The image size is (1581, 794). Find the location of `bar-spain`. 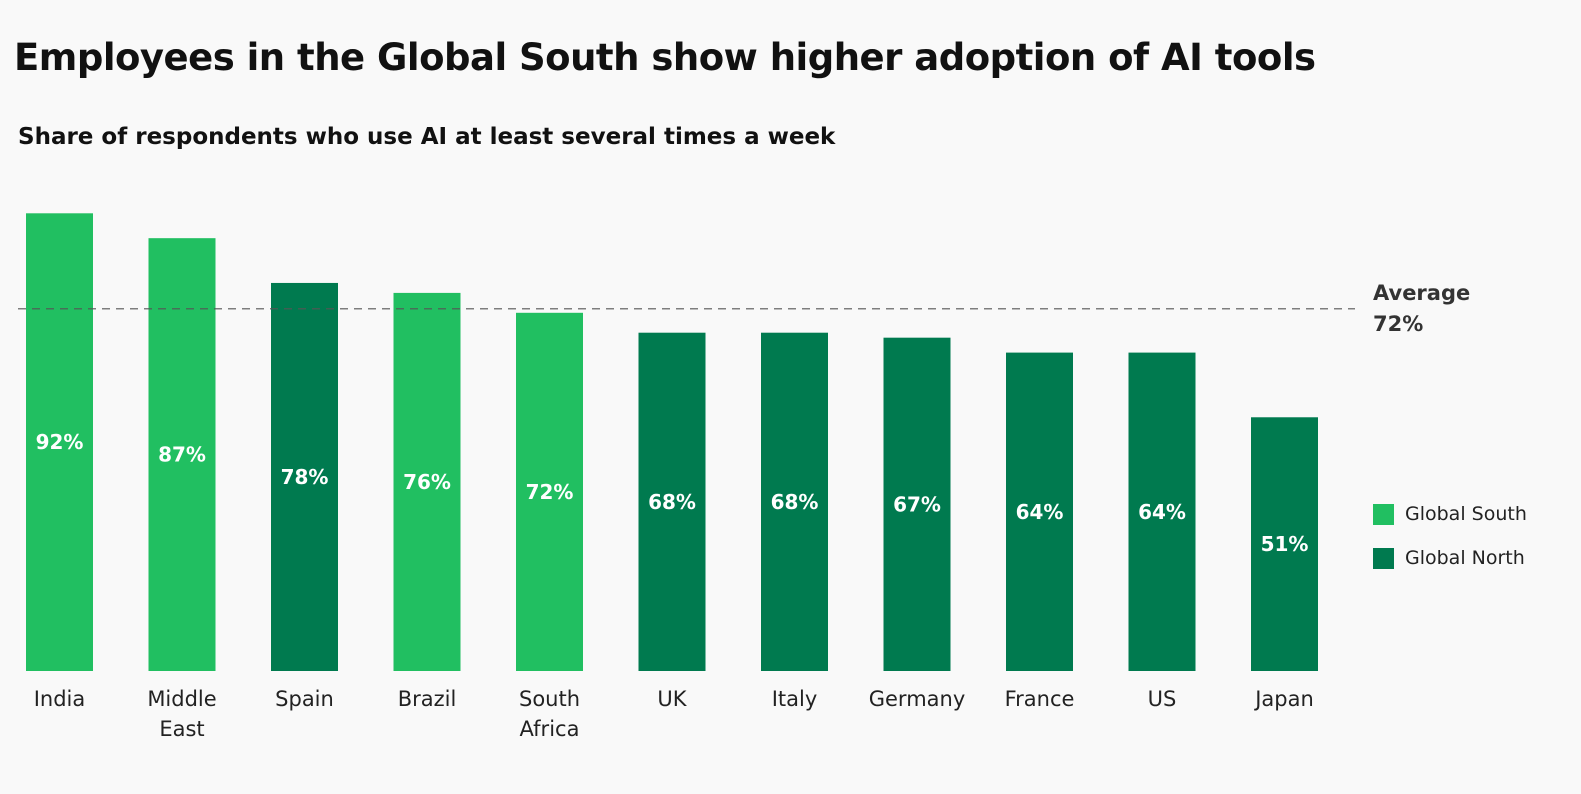

bar-spain is located at coordinates (304, 476).